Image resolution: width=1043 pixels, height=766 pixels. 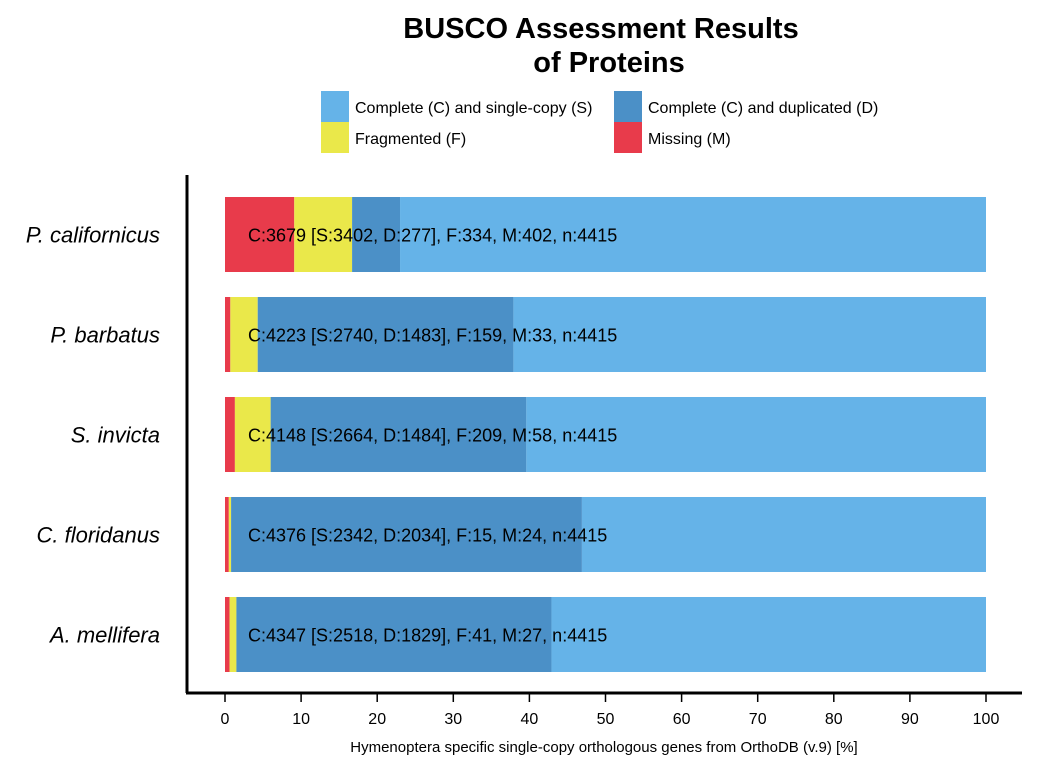 I want to click on x-tick-label: 100, so click(x=986, y=719).